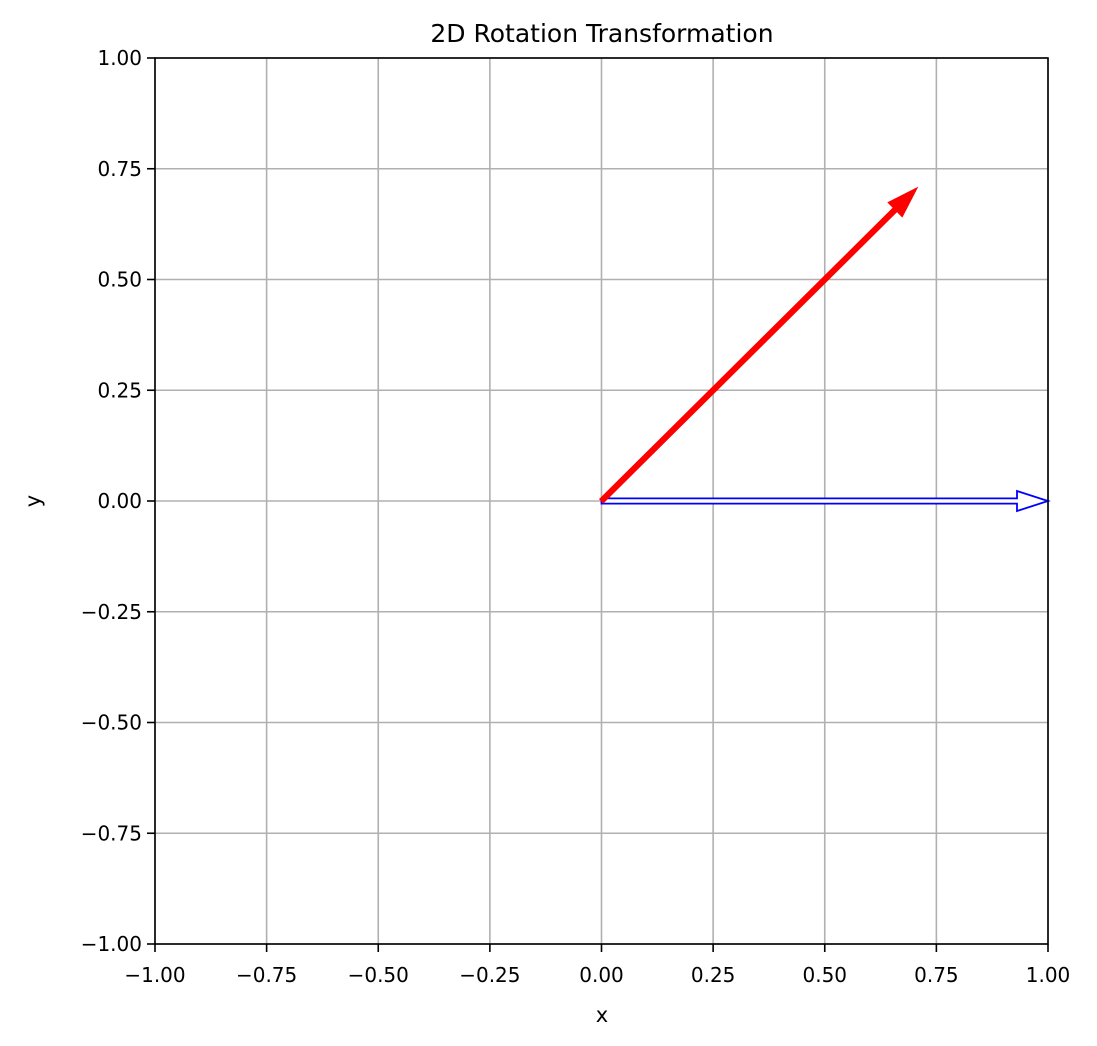 The height and width of the screenshot is (1046, 1097). I want to click on x-tick-label: −0.75, so click(266, 975).